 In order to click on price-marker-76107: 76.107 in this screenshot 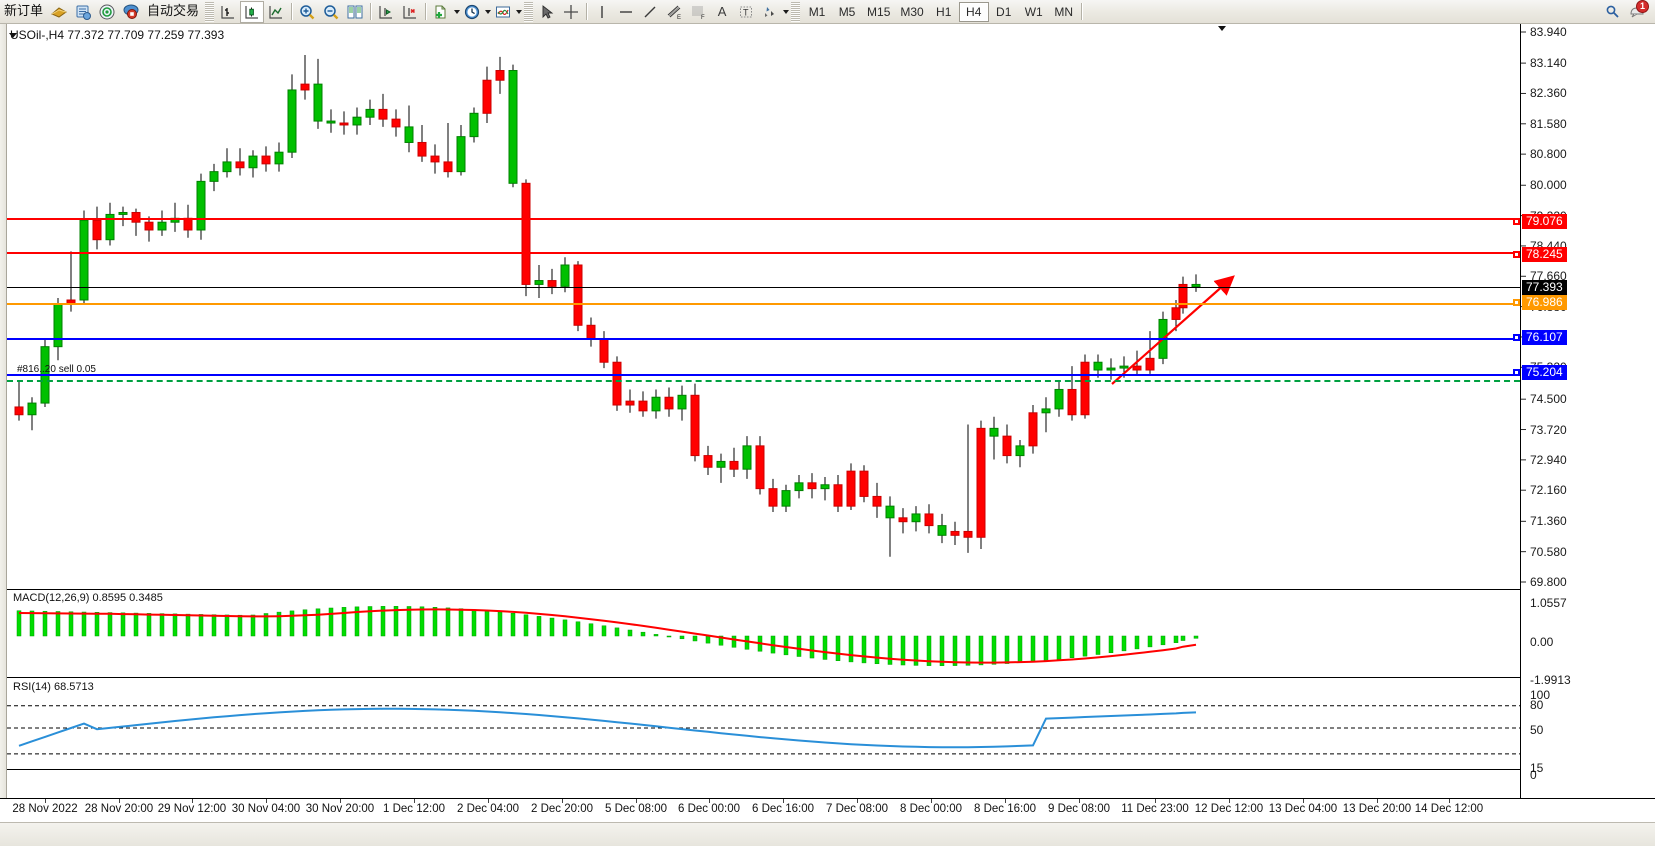, I will do `click(1544, 337)`.